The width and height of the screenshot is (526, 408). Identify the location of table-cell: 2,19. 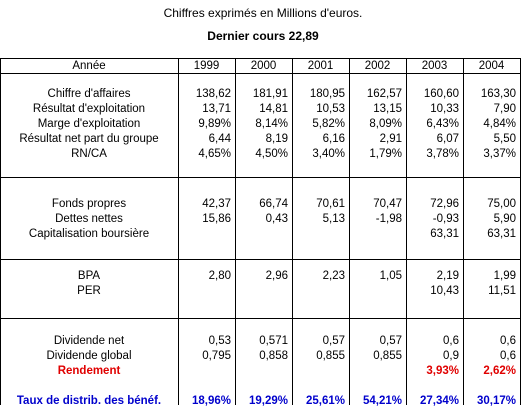
(447, 276).